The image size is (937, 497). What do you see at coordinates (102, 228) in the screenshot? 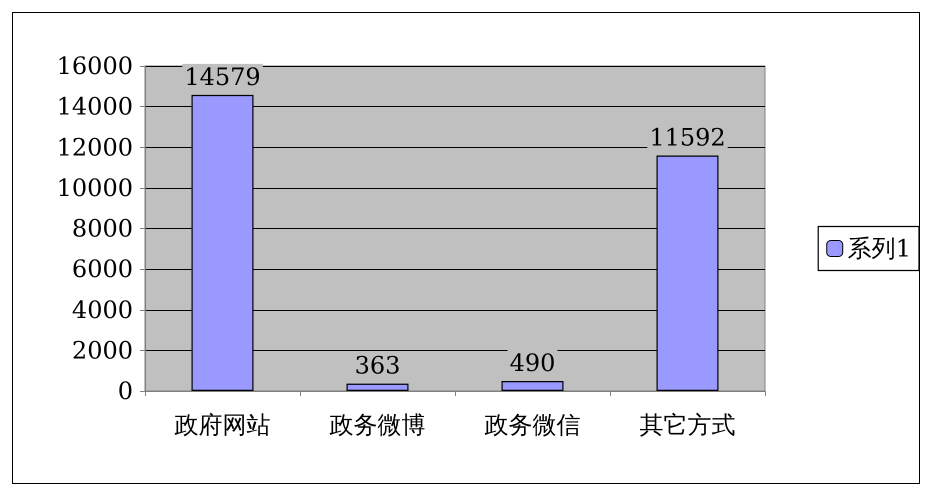
I see `y-tick-label: 8000` at bounding box center [102, 228].